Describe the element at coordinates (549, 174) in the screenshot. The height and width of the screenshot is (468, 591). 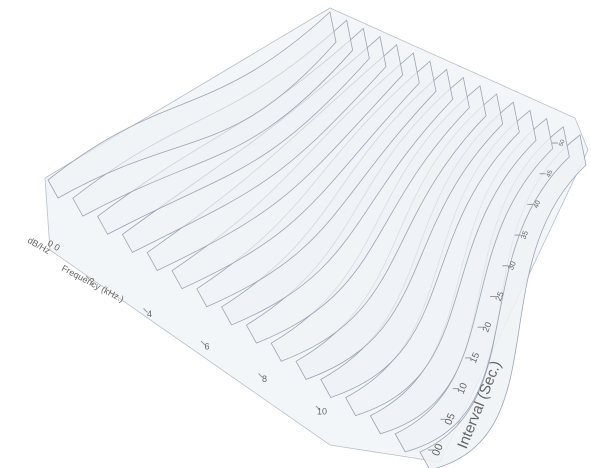
I see `y-tick-label: 45` at that location.